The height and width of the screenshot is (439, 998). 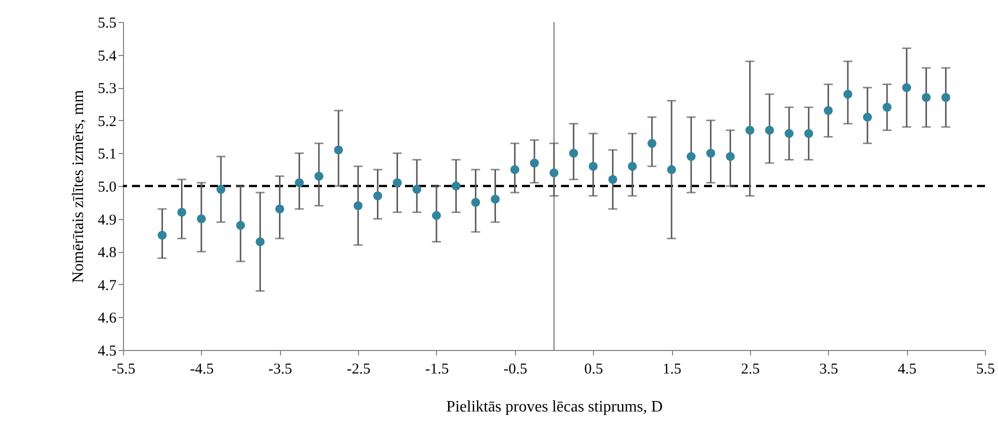 What do you see at coordinates (554, 407) in the screenshot?
I see `x-axis-title: Pieliktās proves lēcas stiprums, D` at bounding box center [554, 407].